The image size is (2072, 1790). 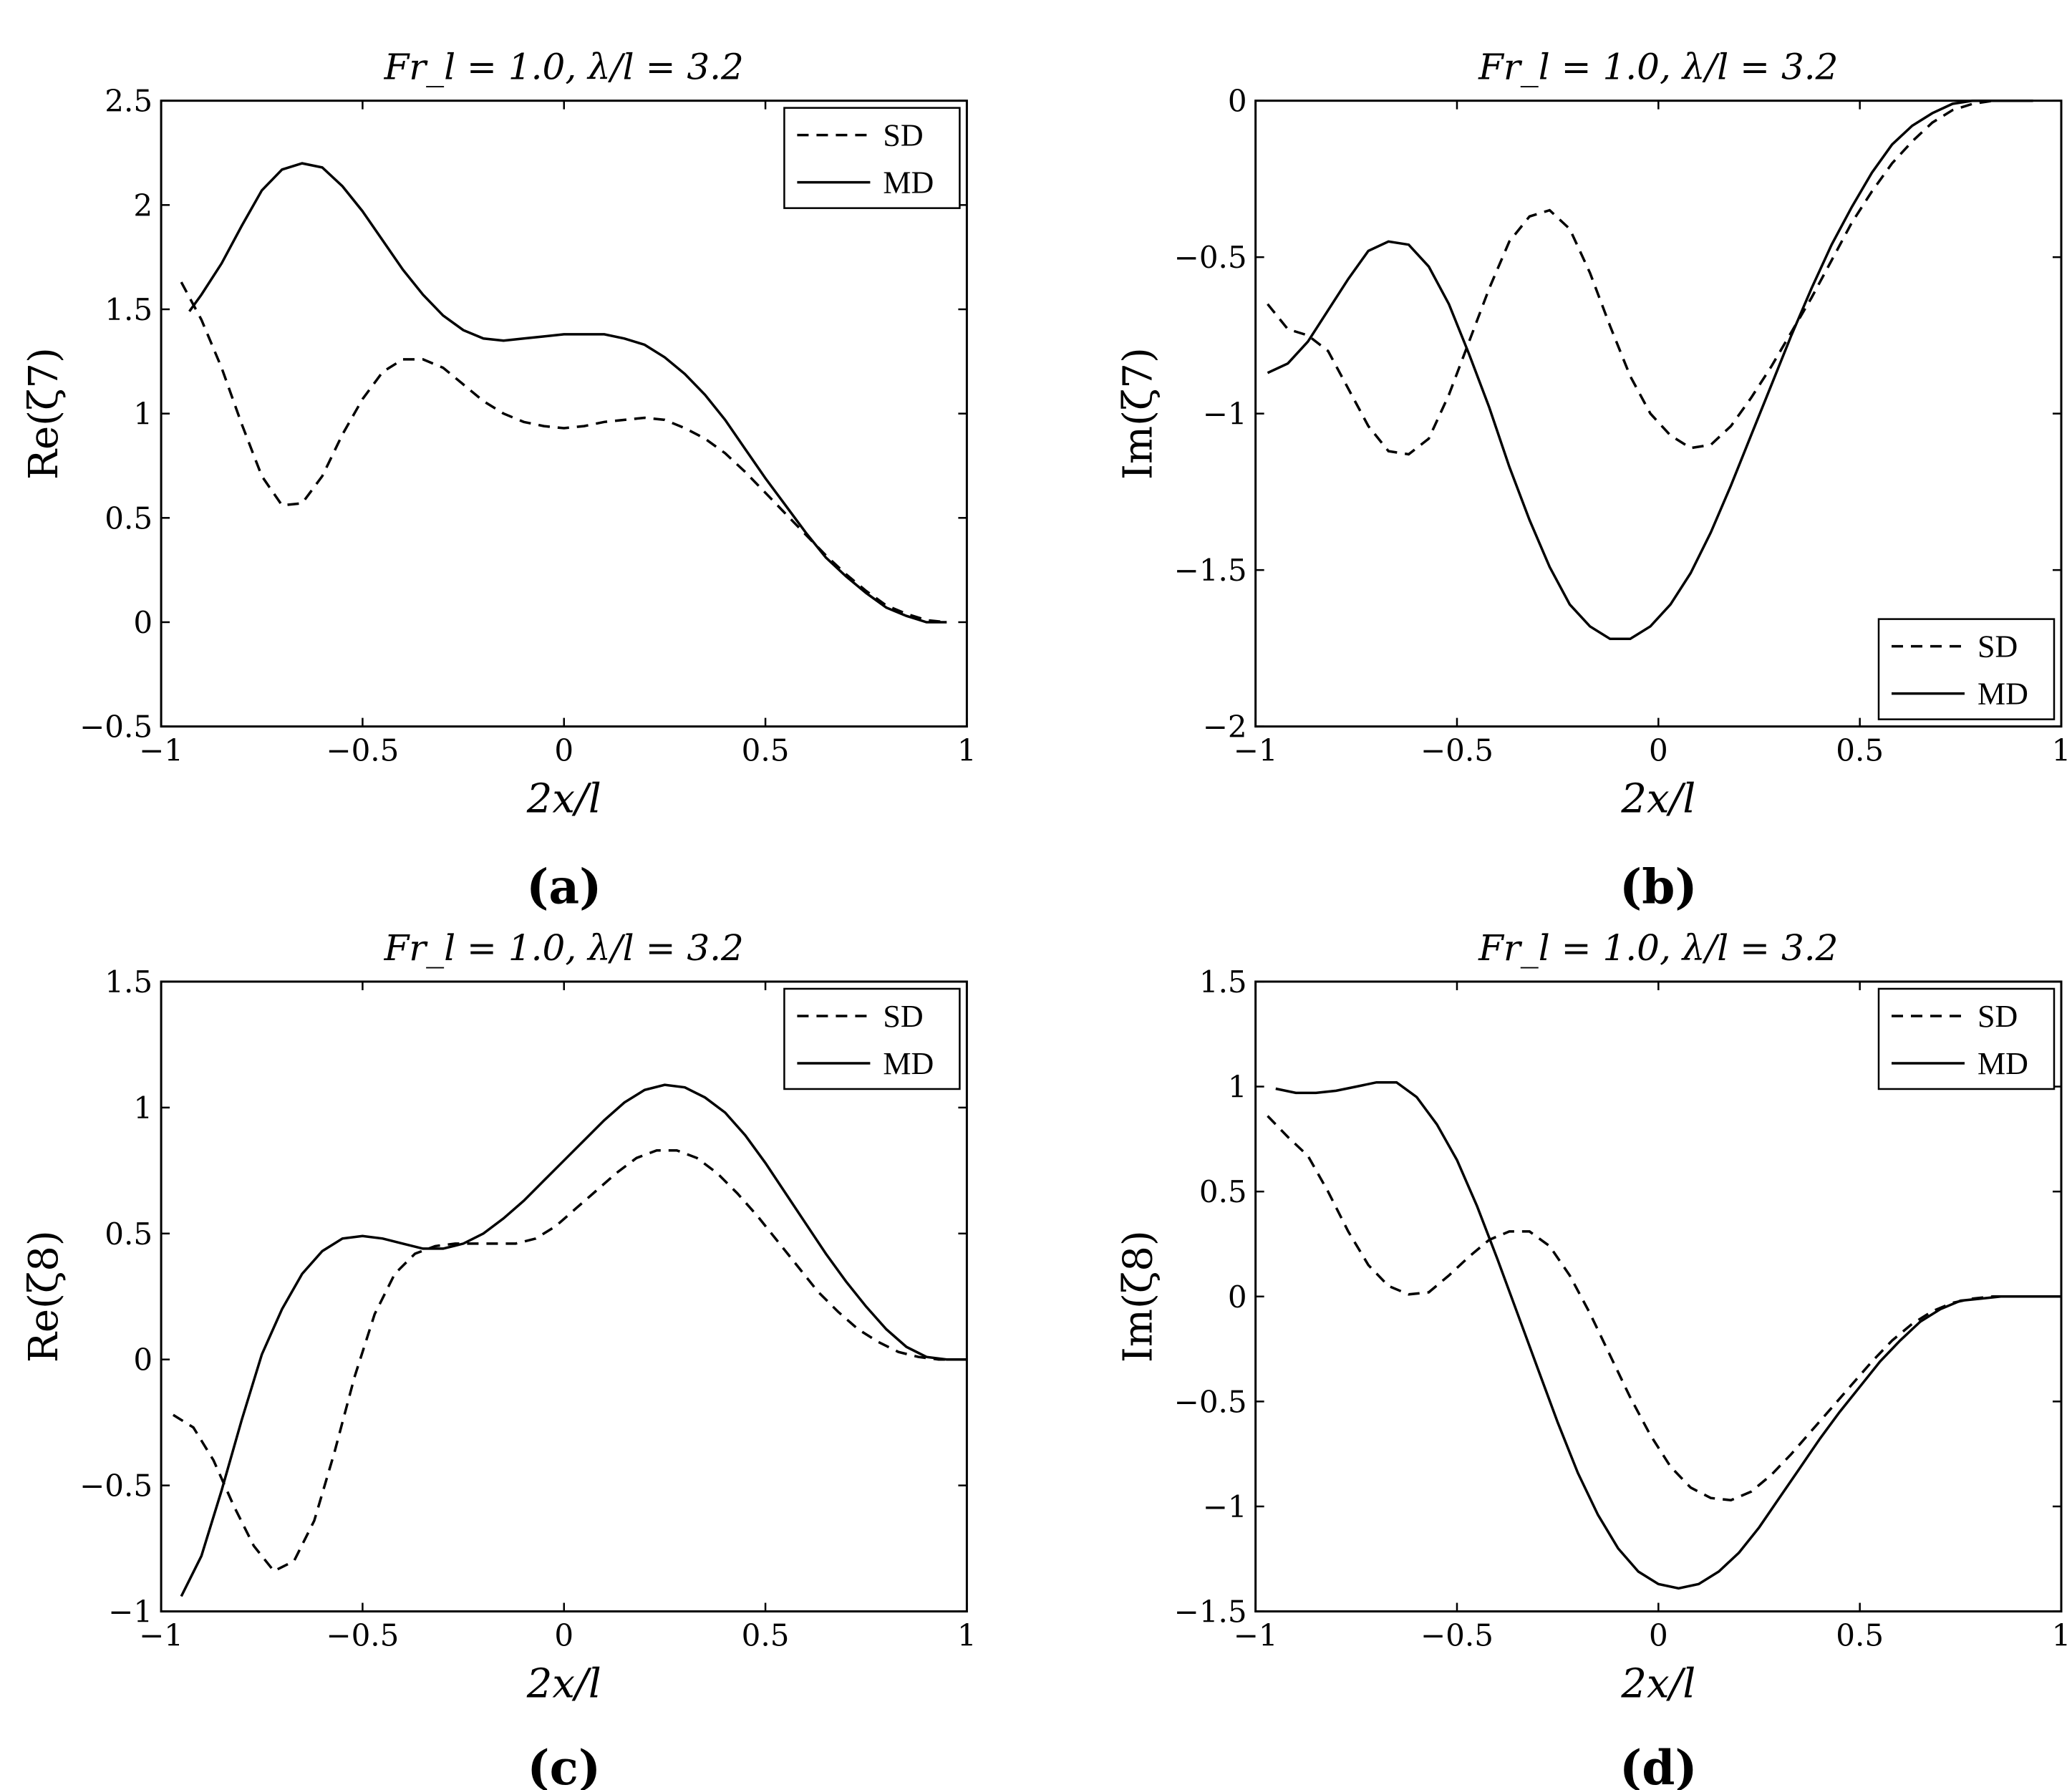 I want to click on y-axis-label: Re(ζ7), so click(x=44, y=413).